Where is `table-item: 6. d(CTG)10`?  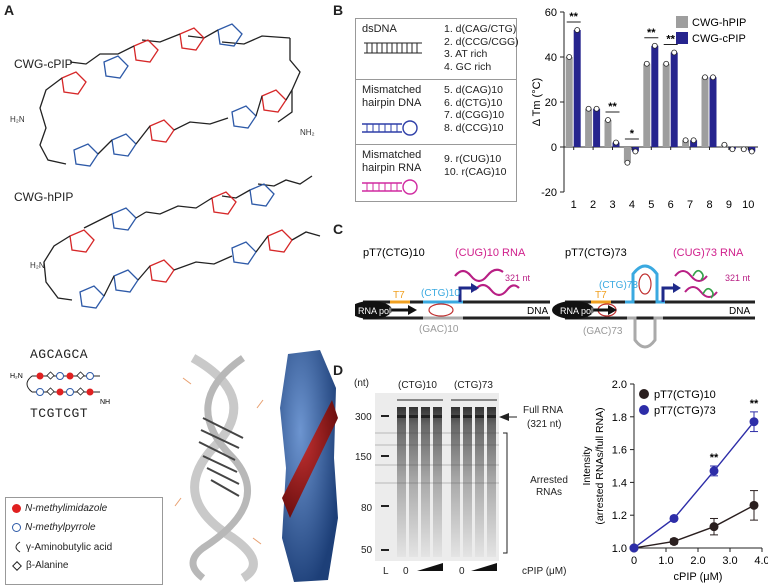
table-item: 6. d(CTG)10 is located at coordinates (473, 102).